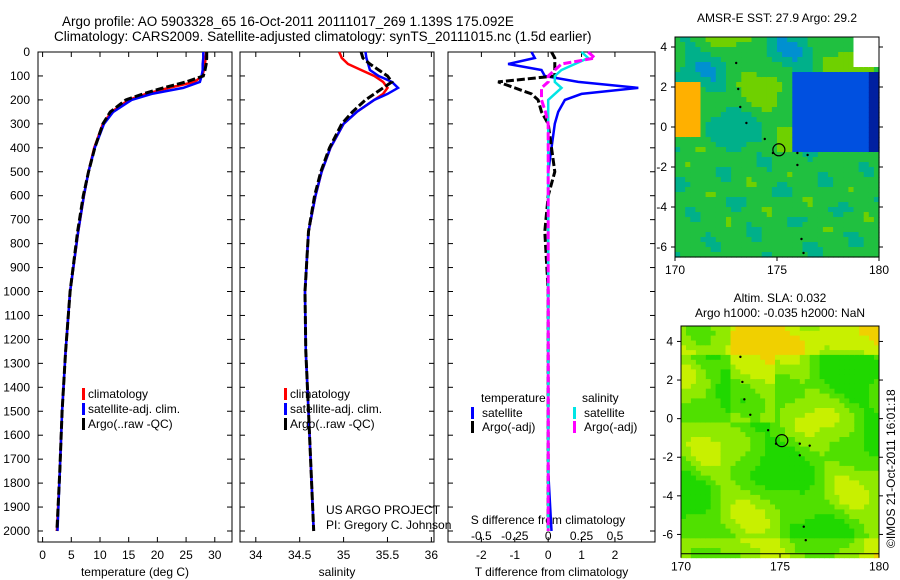 The width and height of the screenshot is (900, 580). What do you see at coordinates (548, 555) in the screenshot?
I see `x-tick-label: 0` at bounding box center [548, 555].